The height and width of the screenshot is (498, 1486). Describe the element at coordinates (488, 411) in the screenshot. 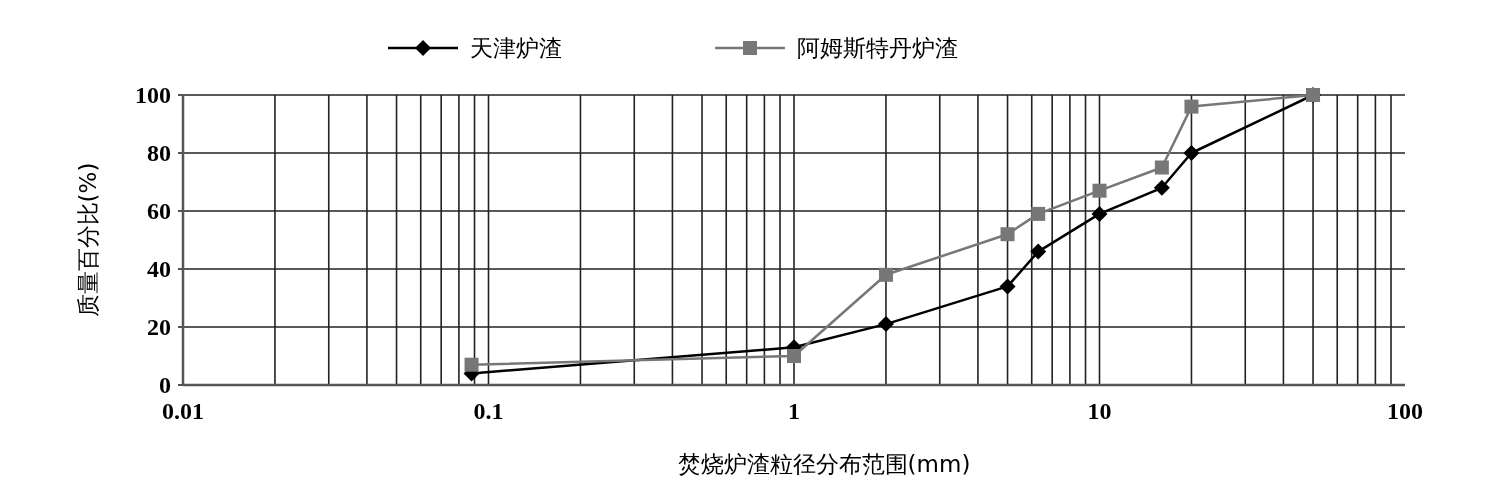

I see `x-tick-label: 0.1` at that location.